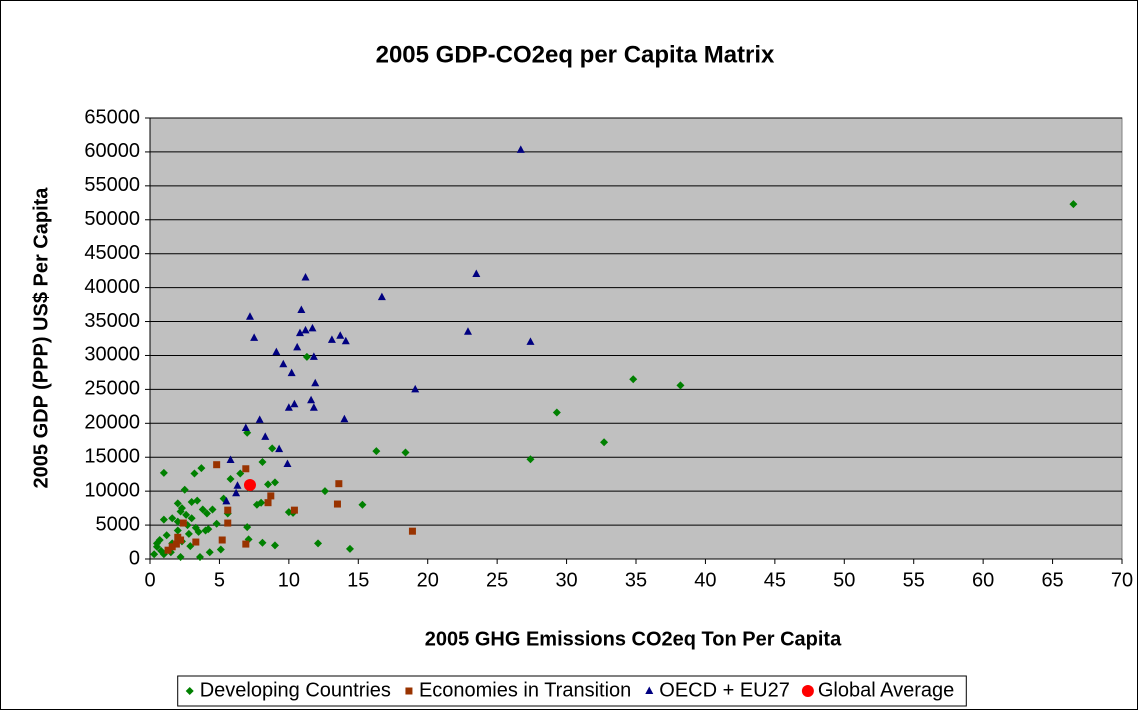 The height and width of the screenshot is (710, 1138). Describe the element at coordinates (497, 580) in the screenshot. I see `x-tick-label: 25` at that location.